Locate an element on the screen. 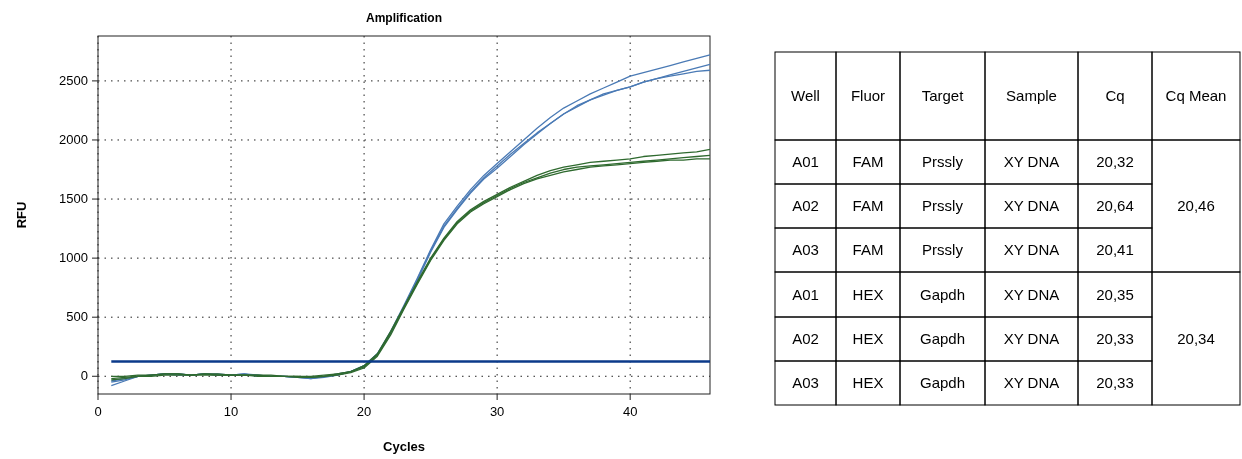 This screenshot has height=459, width=1242. x-tick-label: 40 is located at coordinates (630, 411).